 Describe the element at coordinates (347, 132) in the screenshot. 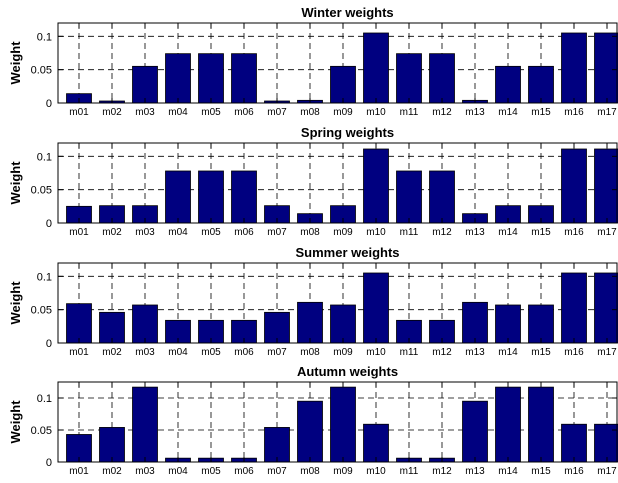

I see `chart-title: Spring weights` at that location.